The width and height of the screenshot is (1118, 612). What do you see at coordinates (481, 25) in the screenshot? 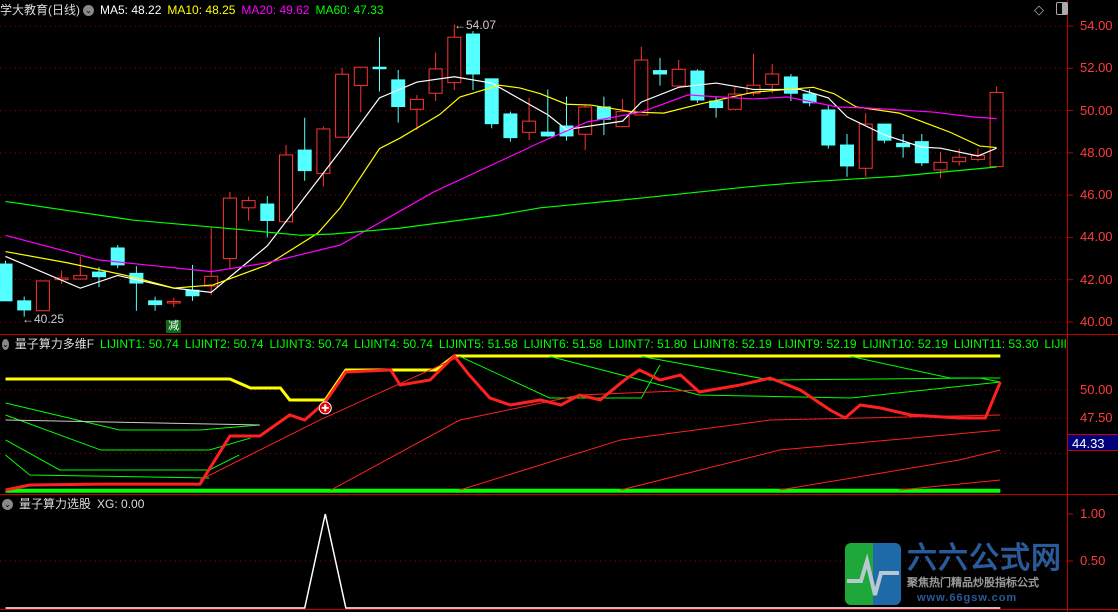
I see `high-price-value: 54.07` at bounding box center [481, 25].